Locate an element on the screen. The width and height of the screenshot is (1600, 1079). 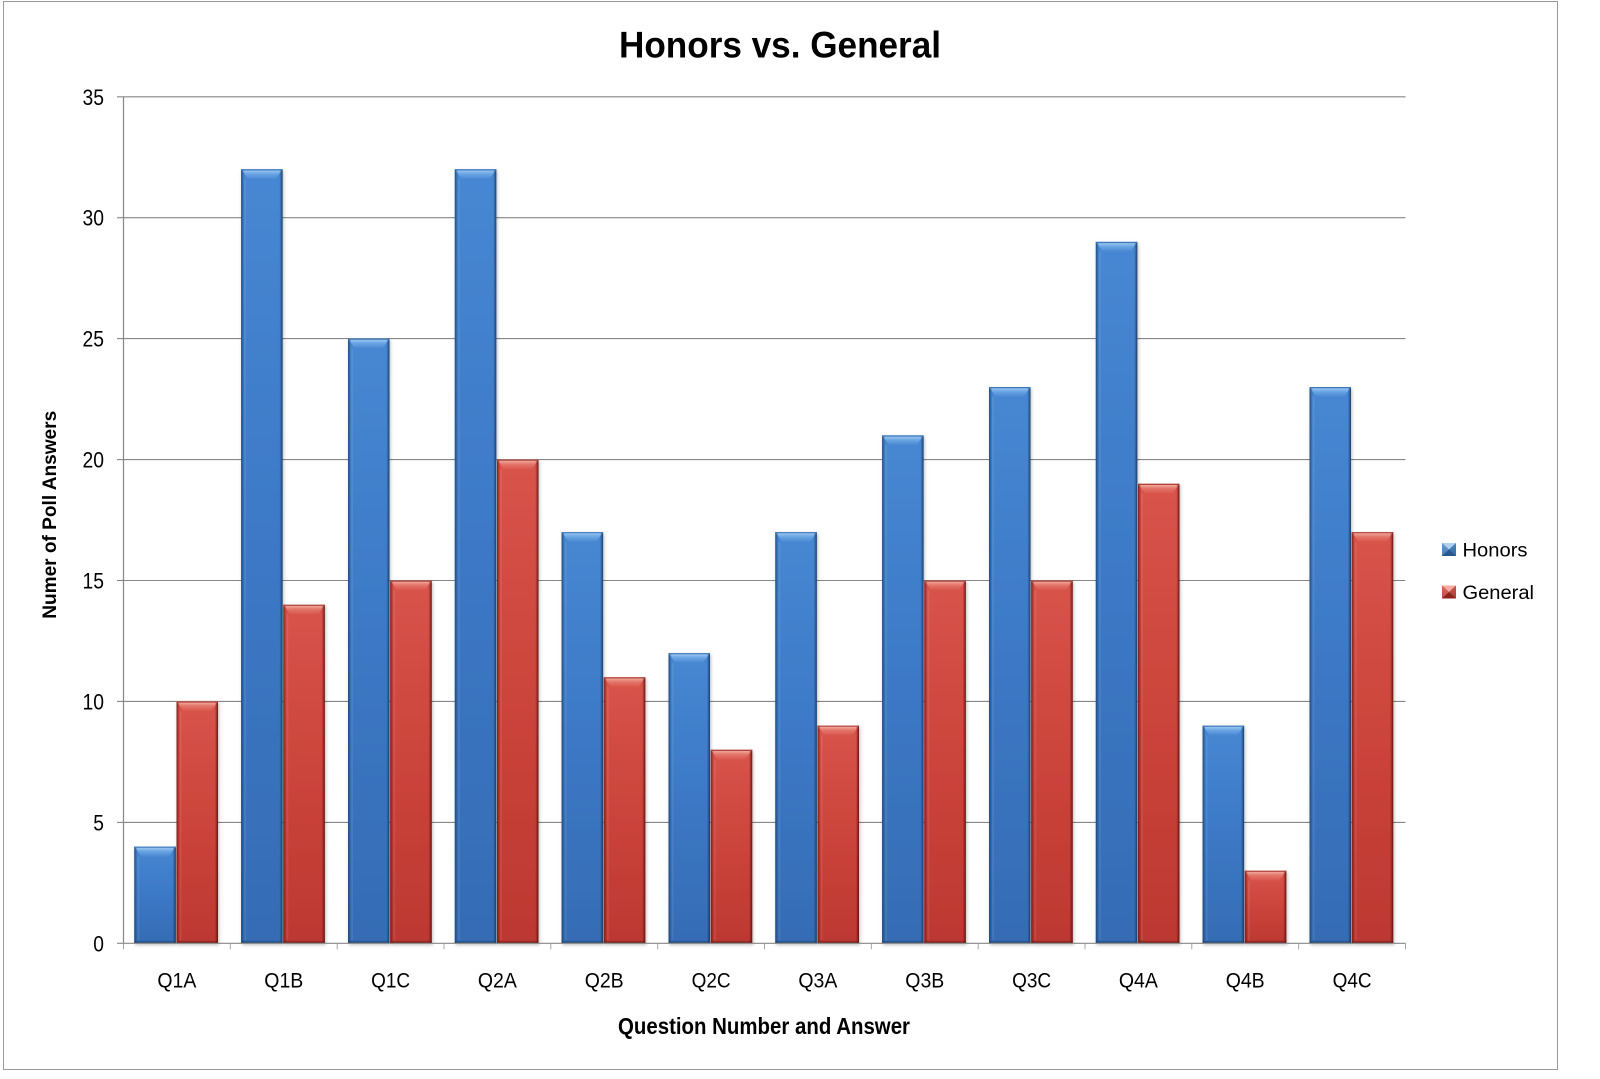
svg-text: Honors is located at coordinates (1495, 551).